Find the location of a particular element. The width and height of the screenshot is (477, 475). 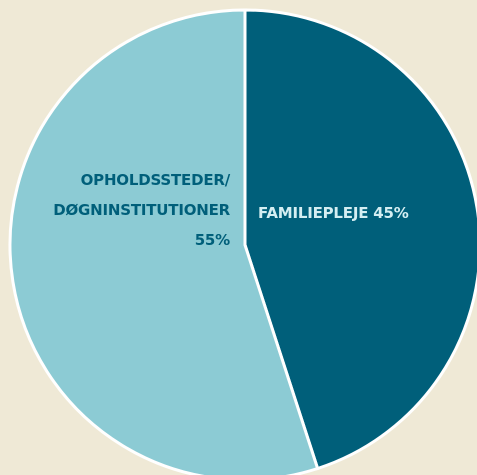

value-label: 55% is located at coordinates (212, 240).